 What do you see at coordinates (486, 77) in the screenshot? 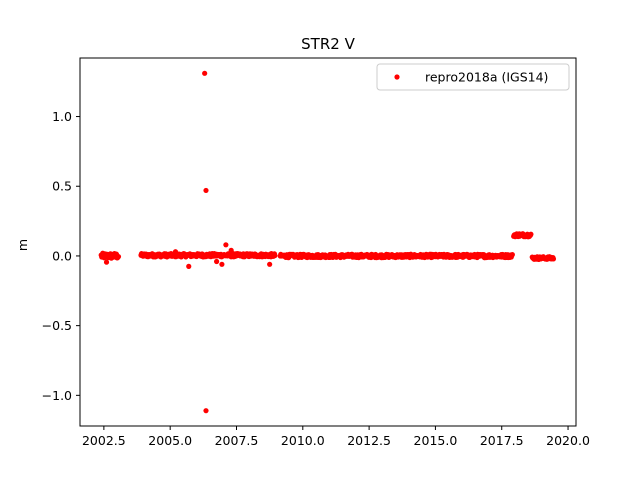
I see `legend-label: repro2018a (IGS14)` at bounding box center [486, 77].